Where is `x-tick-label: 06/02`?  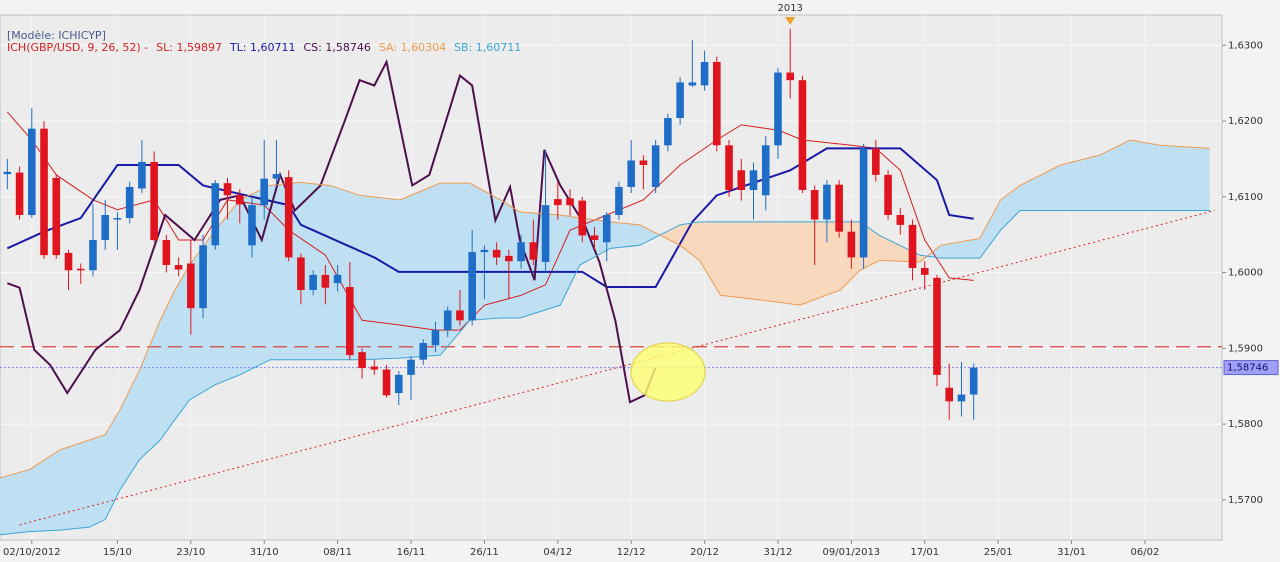 x-tick-label: 06/02 is located at coordinates (1145, 552).